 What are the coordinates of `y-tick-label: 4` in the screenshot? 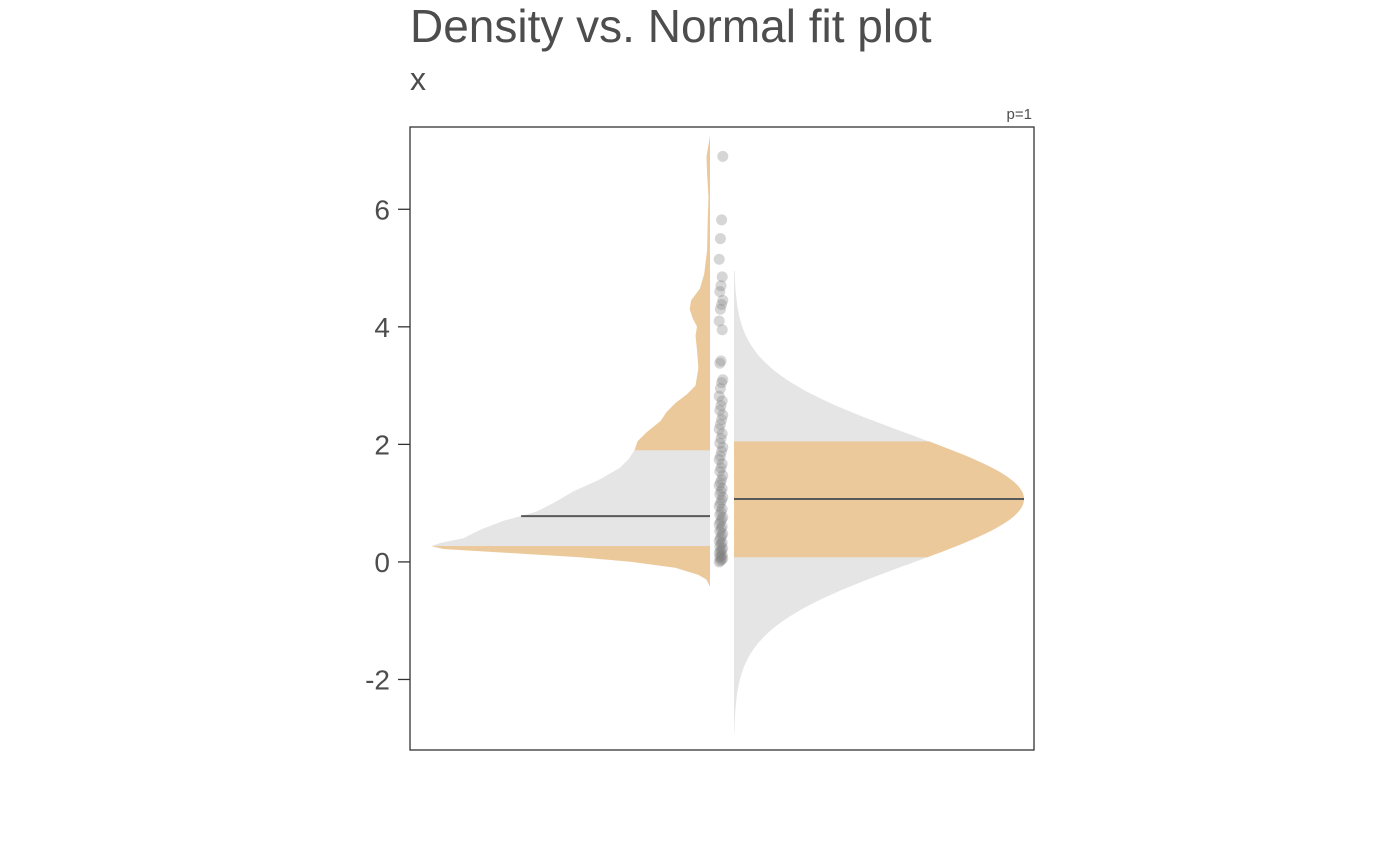 It's located at (382, 327).